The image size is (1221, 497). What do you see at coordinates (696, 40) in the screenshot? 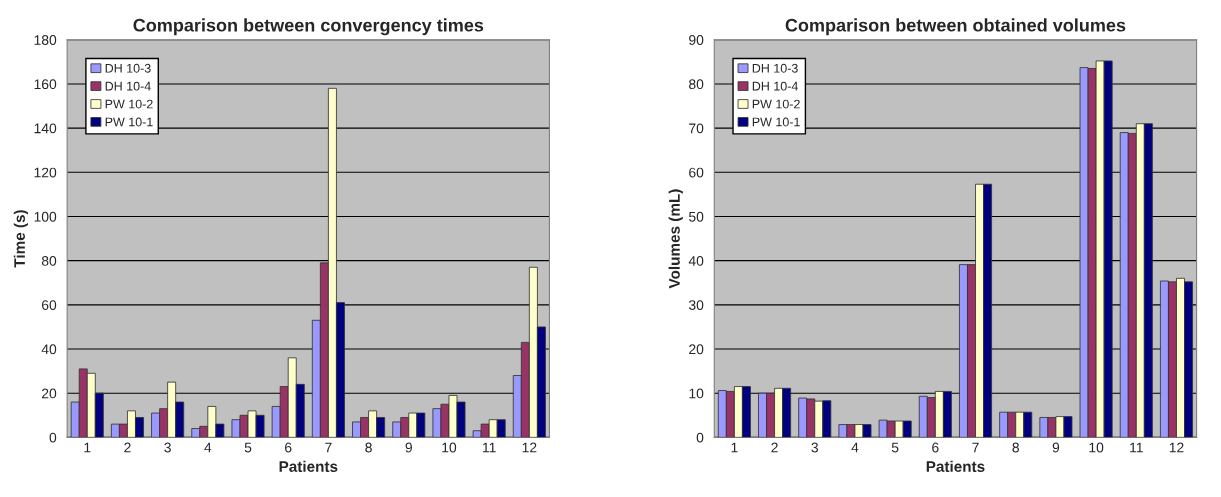
I see `y-tick-label: 90` at bounding box center [696, 40].